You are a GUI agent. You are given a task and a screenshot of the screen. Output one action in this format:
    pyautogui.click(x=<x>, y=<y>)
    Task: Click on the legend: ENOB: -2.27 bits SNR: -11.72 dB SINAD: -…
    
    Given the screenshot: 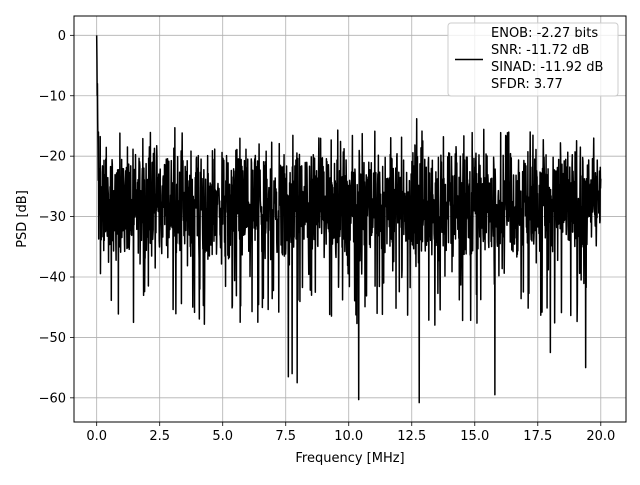 What is the action you would take?
    pyautogui.click(x=533, y=59)
    